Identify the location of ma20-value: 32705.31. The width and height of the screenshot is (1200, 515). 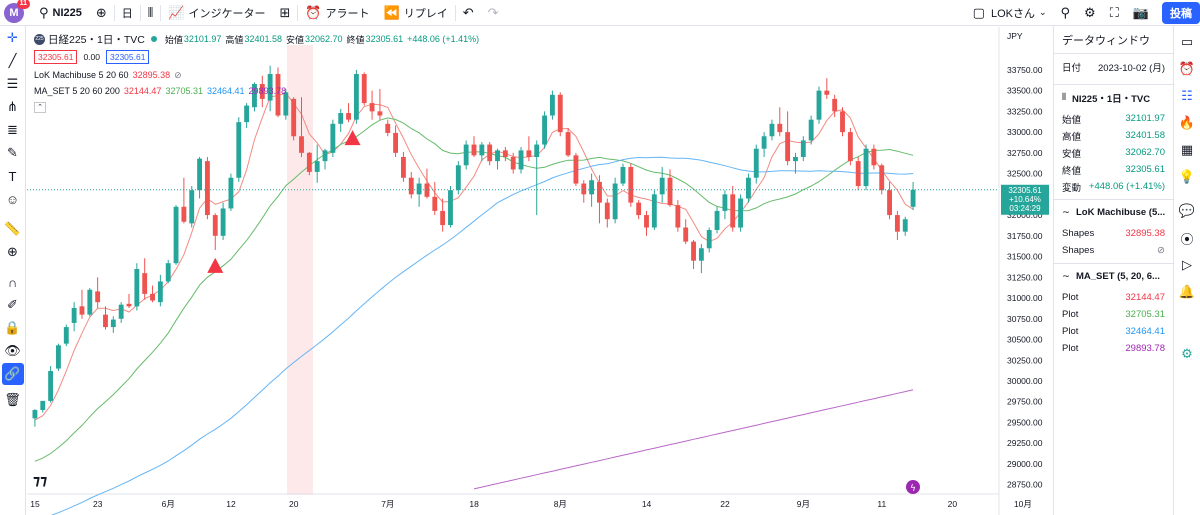
(184, 91).